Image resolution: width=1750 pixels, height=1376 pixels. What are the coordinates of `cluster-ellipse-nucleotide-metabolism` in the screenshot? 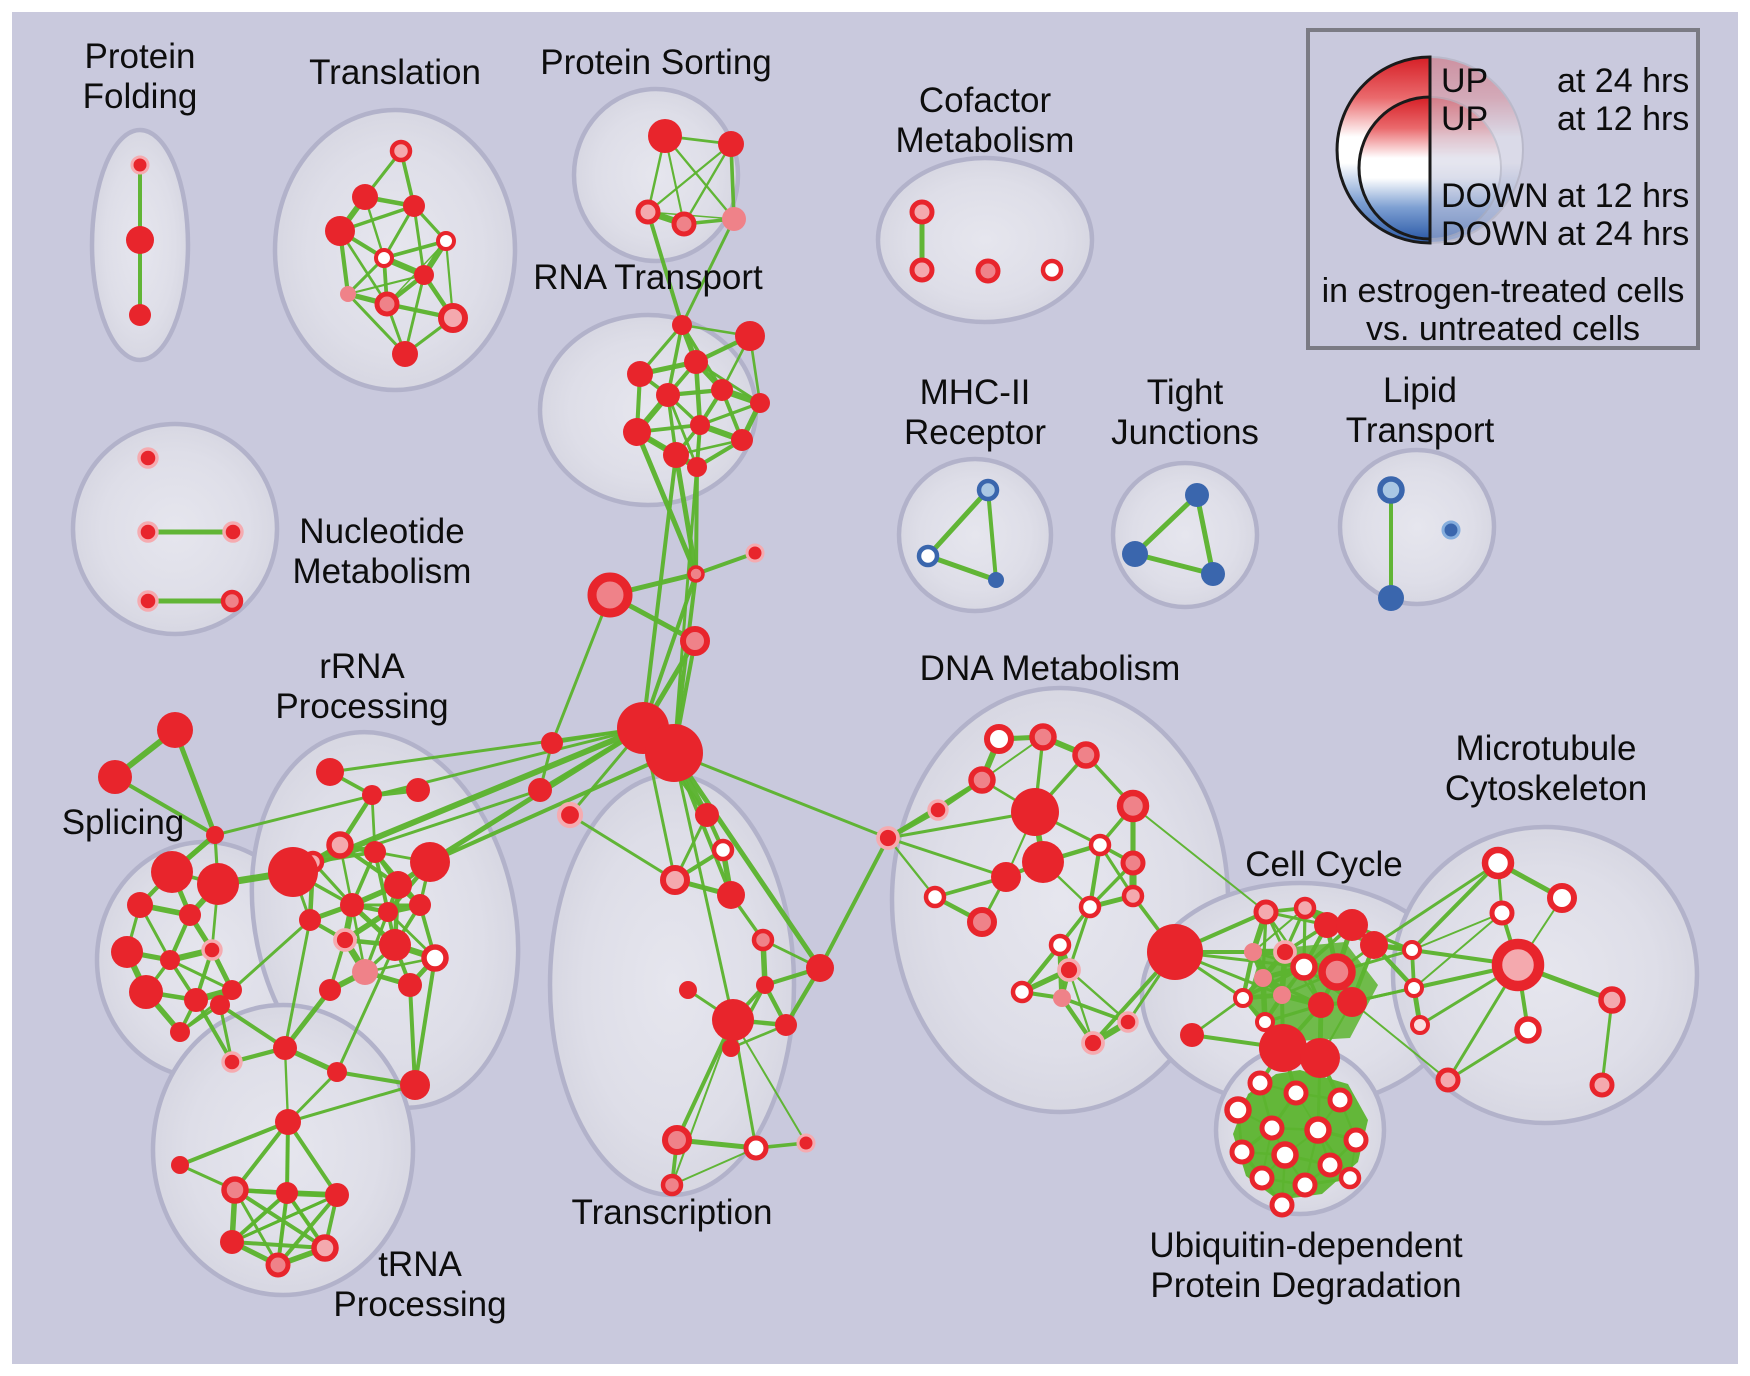 It's located at (175, 529).